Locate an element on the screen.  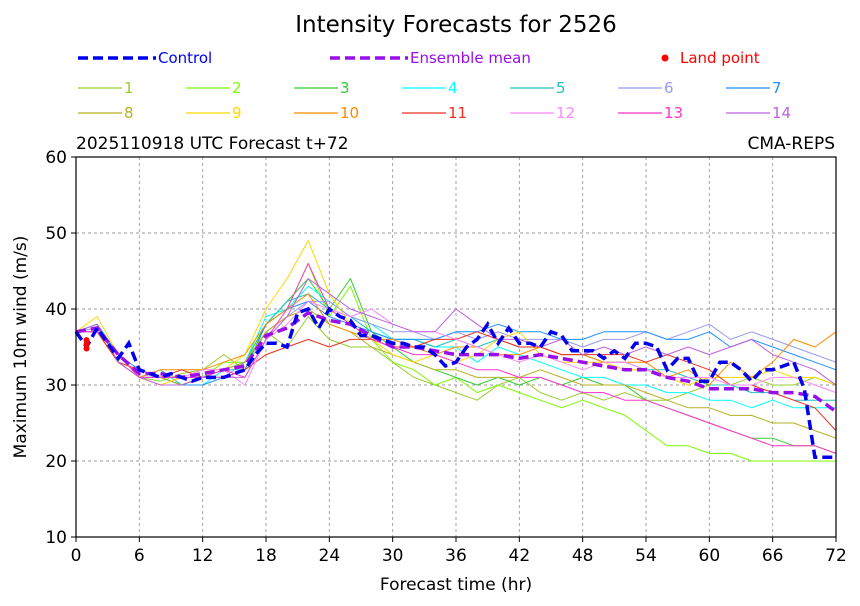
legend-member-label: 2 is located at coordinates (237, 88).